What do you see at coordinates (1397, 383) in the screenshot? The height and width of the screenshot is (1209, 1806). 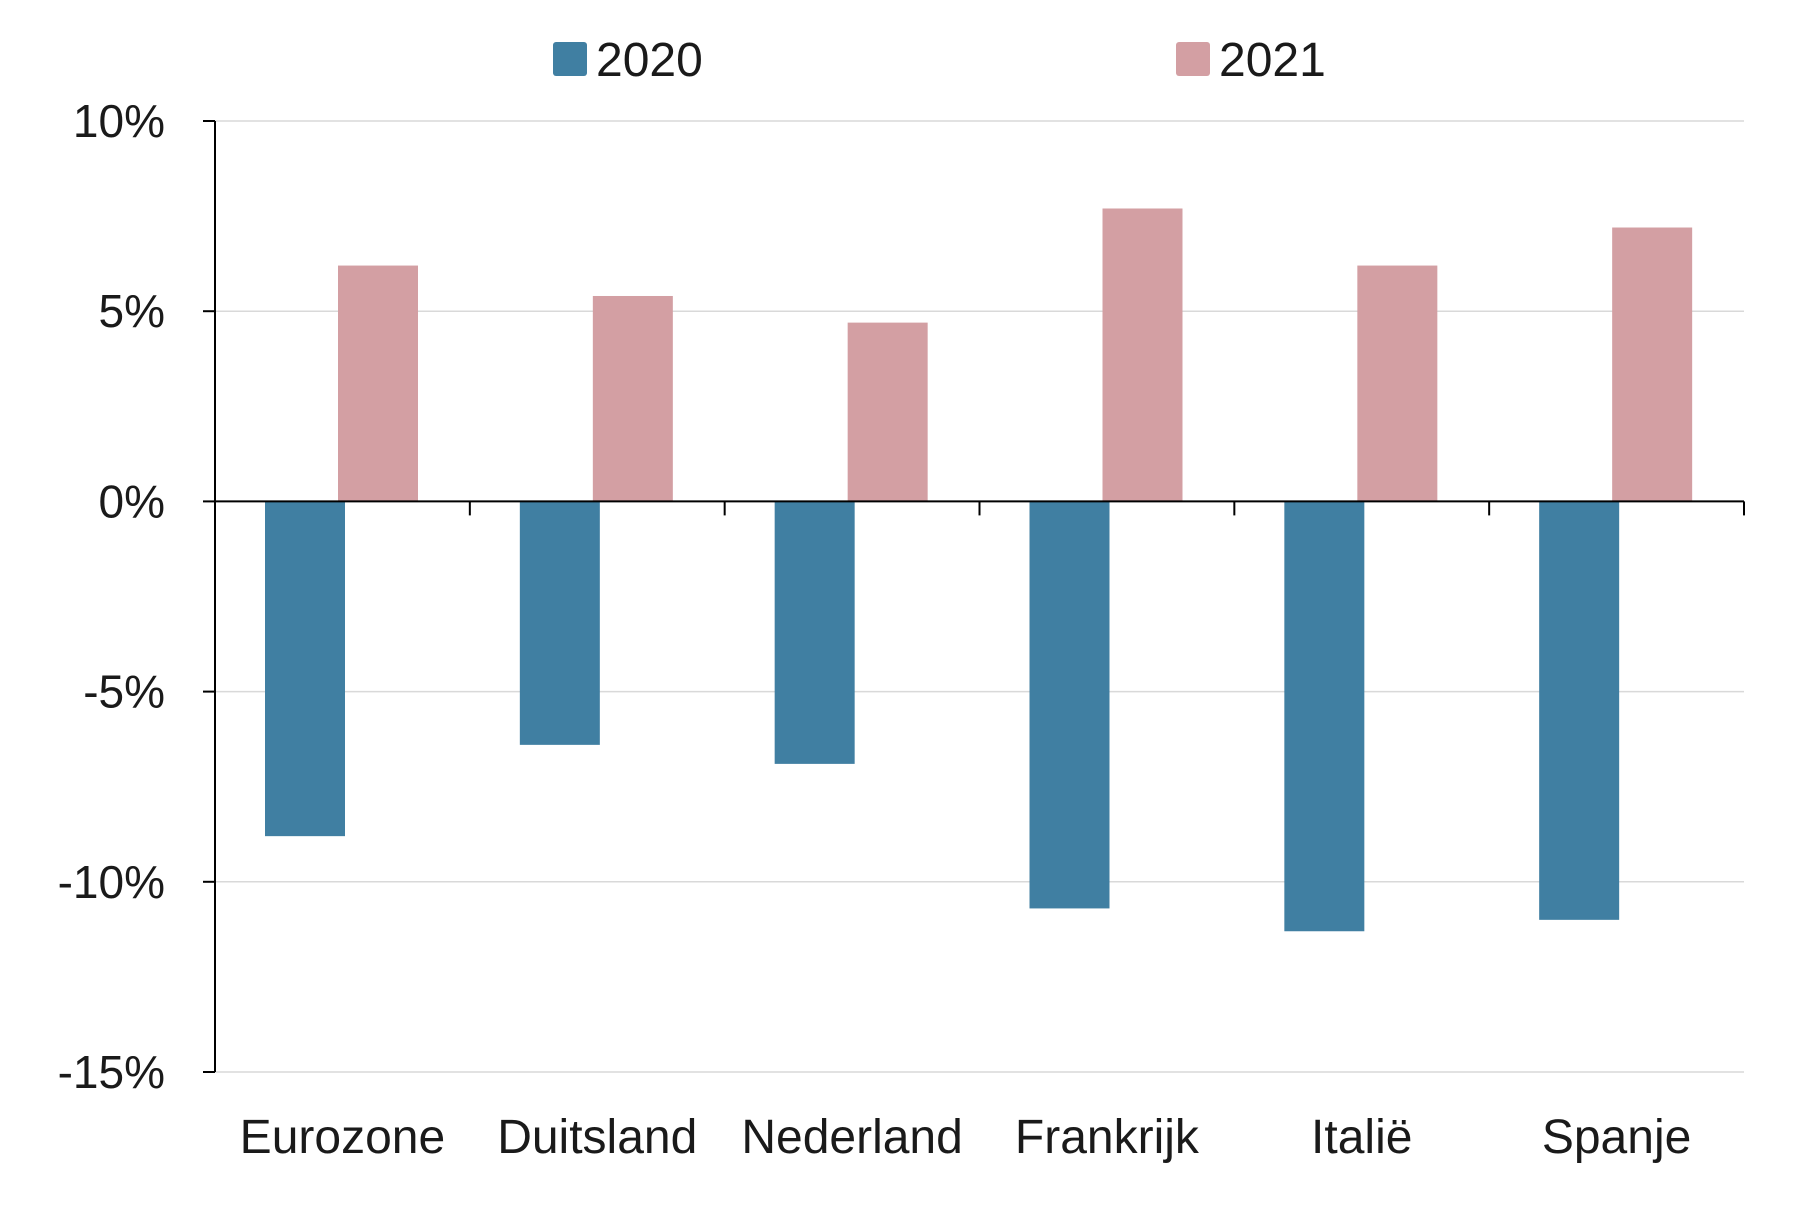 I see `bar-2021-italië` at bounding box center [1397, 383].